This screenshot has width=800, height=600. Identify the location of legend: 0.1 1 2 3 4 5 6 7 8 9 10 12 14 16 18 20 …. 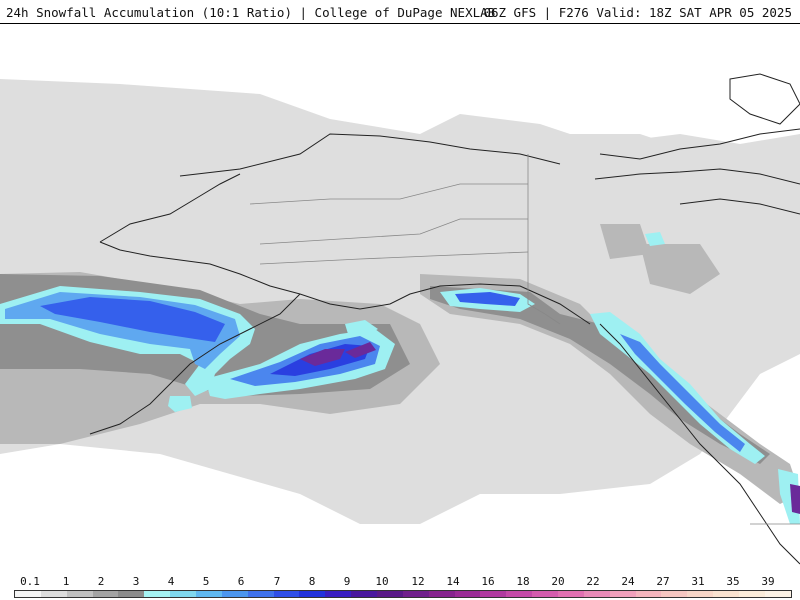
(400, 587).